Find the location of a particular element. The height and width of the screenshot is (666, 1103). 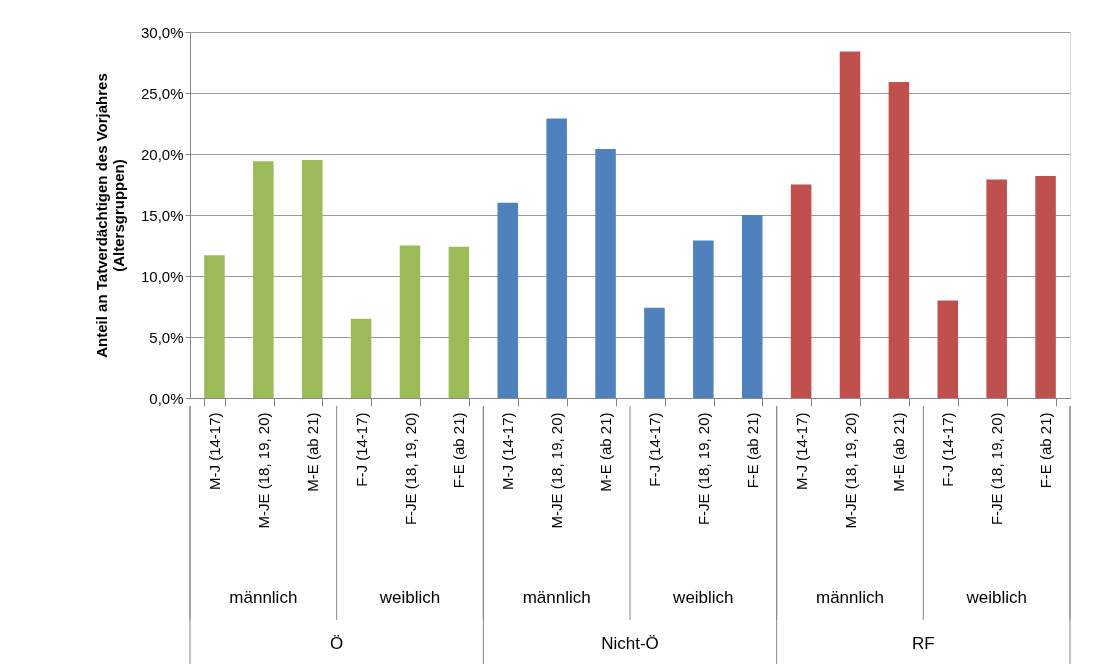

y-tick-label: 15,0% is located at coordinates (162, 215).